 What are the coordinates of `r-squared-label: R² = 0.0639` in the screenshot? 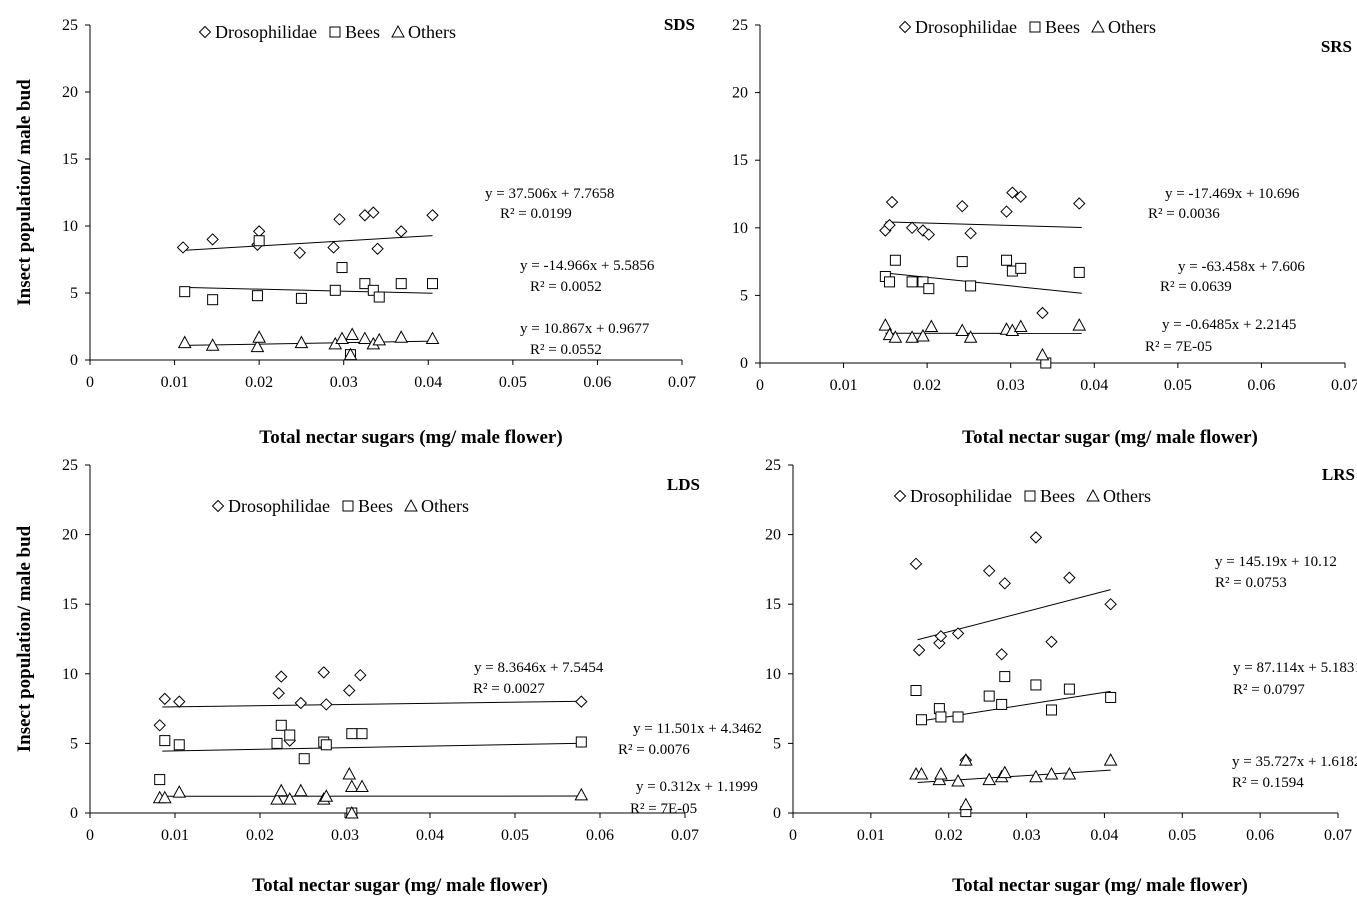 It's located at (1196, 287).